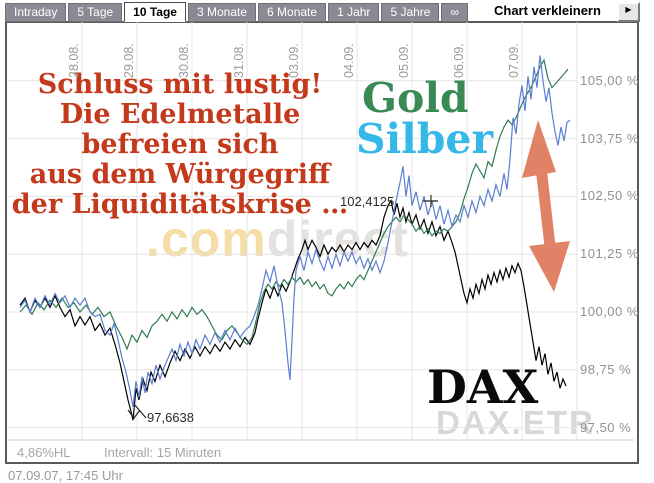  Describe the element at coordinates (239, 60) in the screenshot. I see `x-axis-tick: 31.08.` at that location.